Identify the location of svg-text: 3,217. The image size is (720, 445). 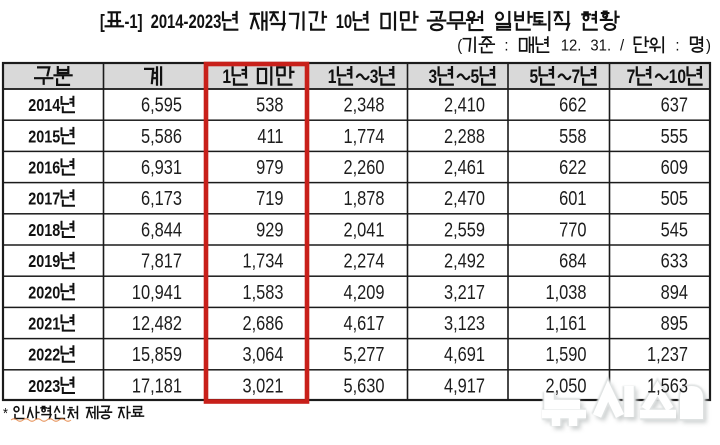
(464, 291).